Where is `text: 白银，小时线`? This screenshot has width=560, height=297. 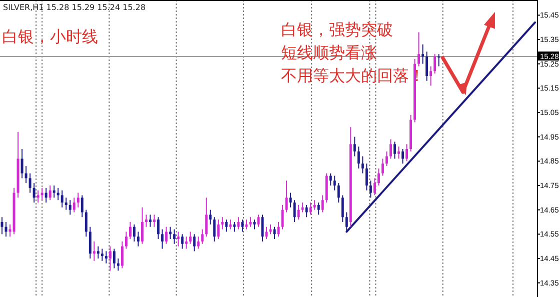
text: 白银，小时线 is located at coordinates (50, 36).